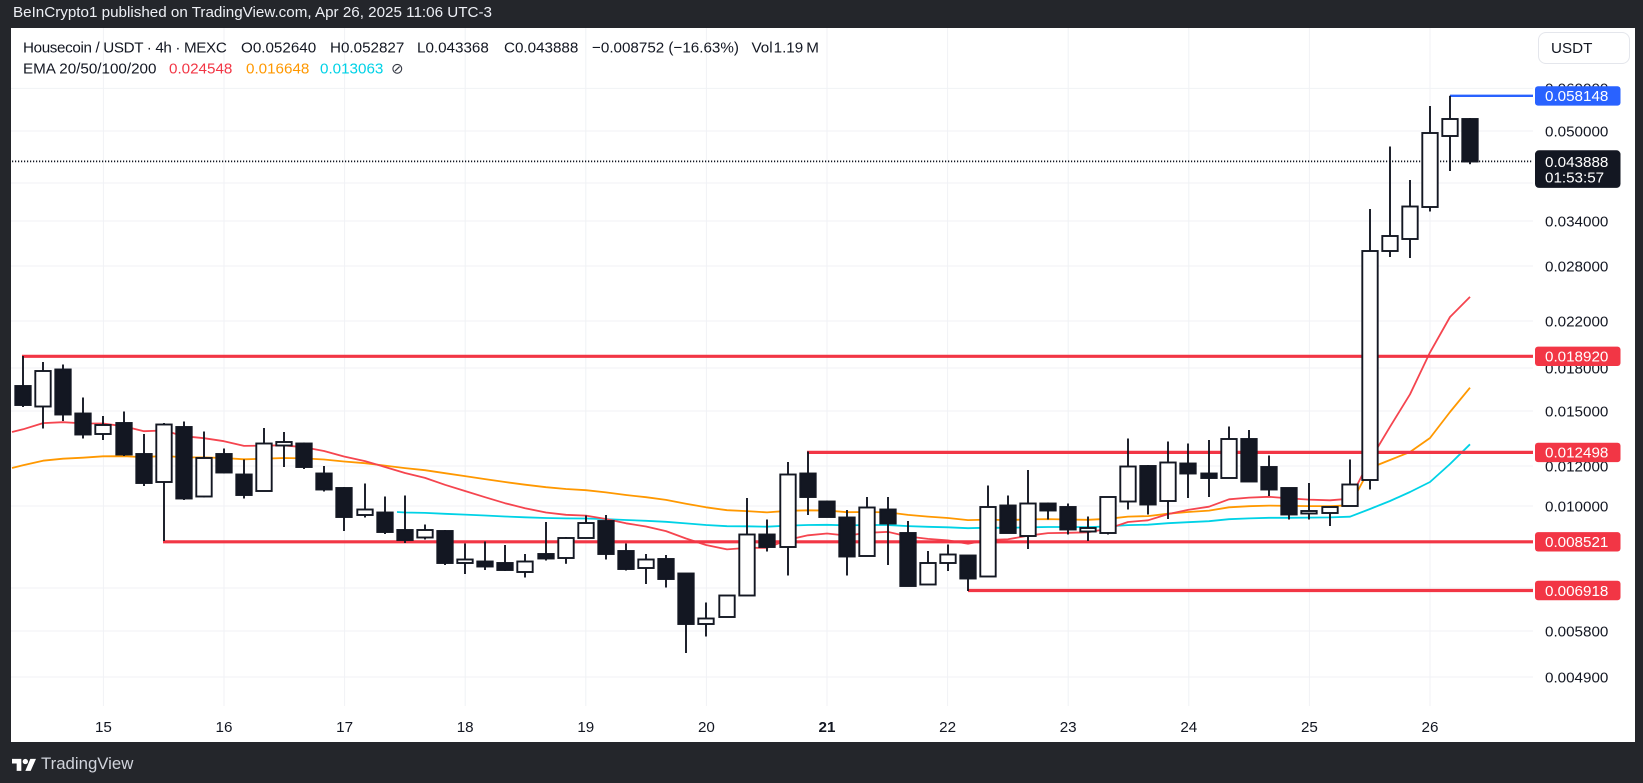  Describe the element at coordinates (665, 47) in the screenshot. I see `svg-text: −0.008752 (−16.63%)` at that location.